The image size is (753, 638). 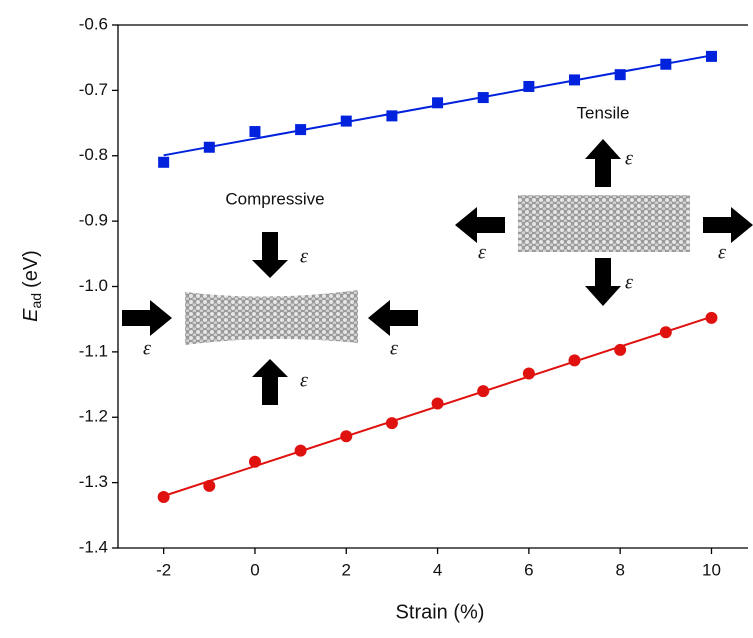 I want to click on x-axis-label: Strain (%), so click(x=440, y=612).